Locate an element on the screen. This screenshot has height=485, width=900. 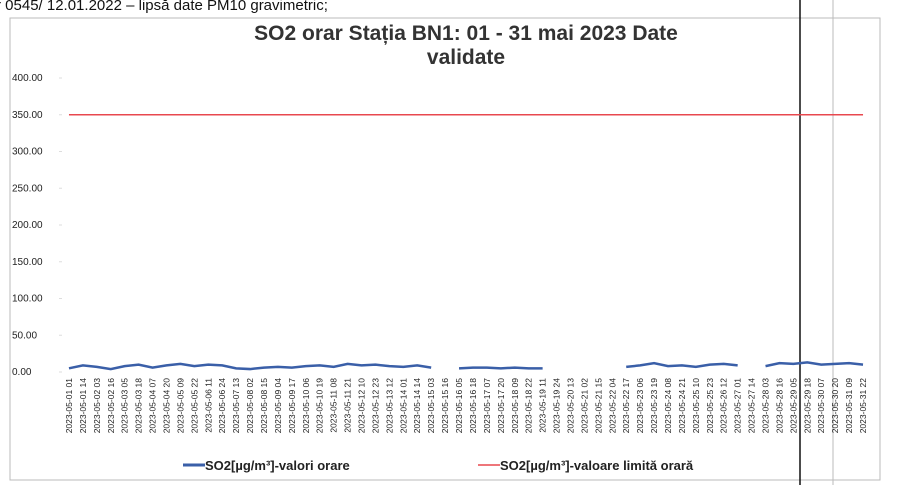
x-tick-label: 2023-05-26 12 is located at coordinates (724, 406).